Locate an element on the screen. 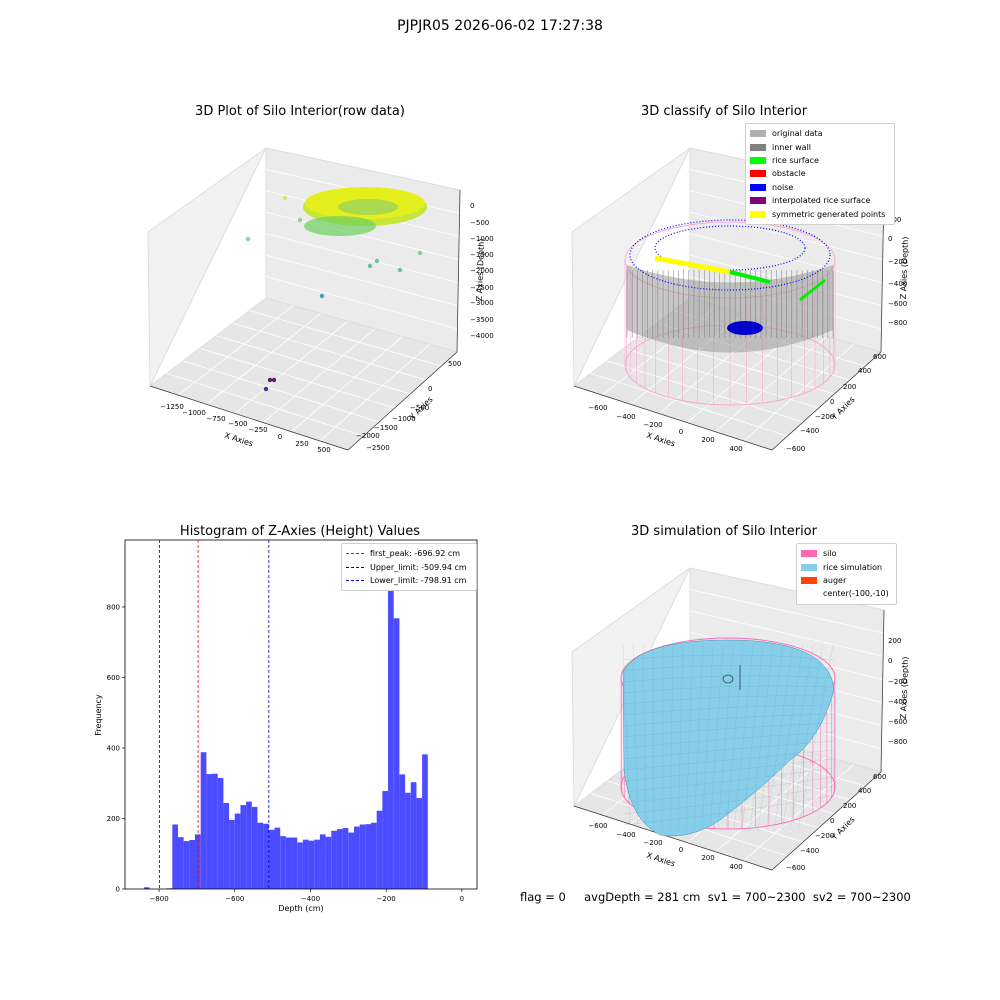 The height and width of the screenshot is (1000, 1000). z-axis-label: Z Axies (Depth) is located at coordinates (904, 687).